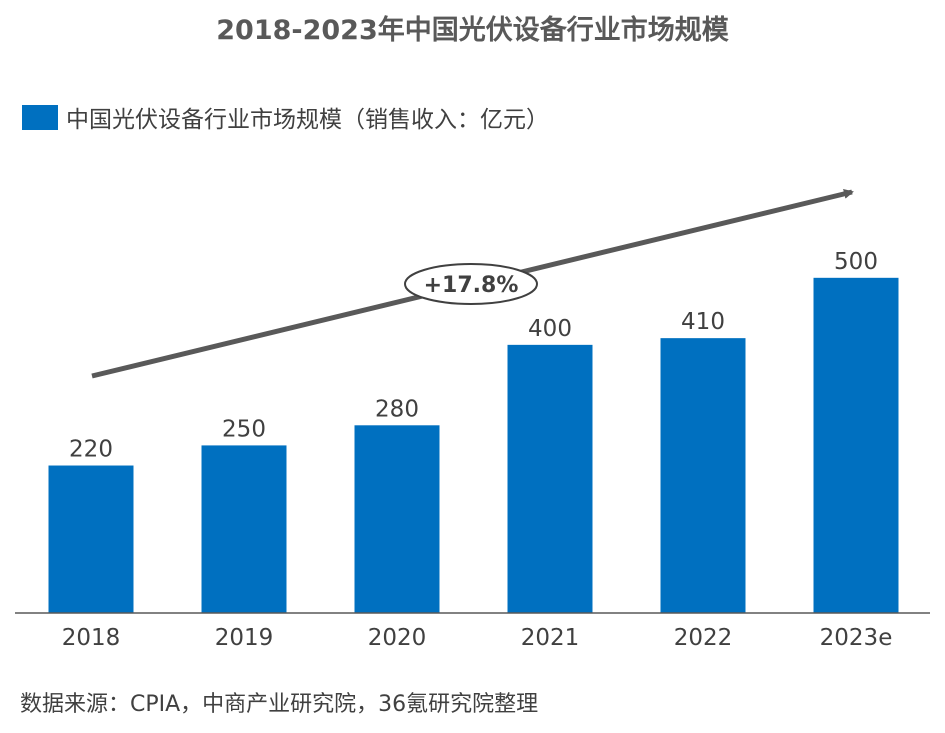 The height and width of the screenshot is (733, 945). I want to click on data-label-2021: 400, so click(550, 329).